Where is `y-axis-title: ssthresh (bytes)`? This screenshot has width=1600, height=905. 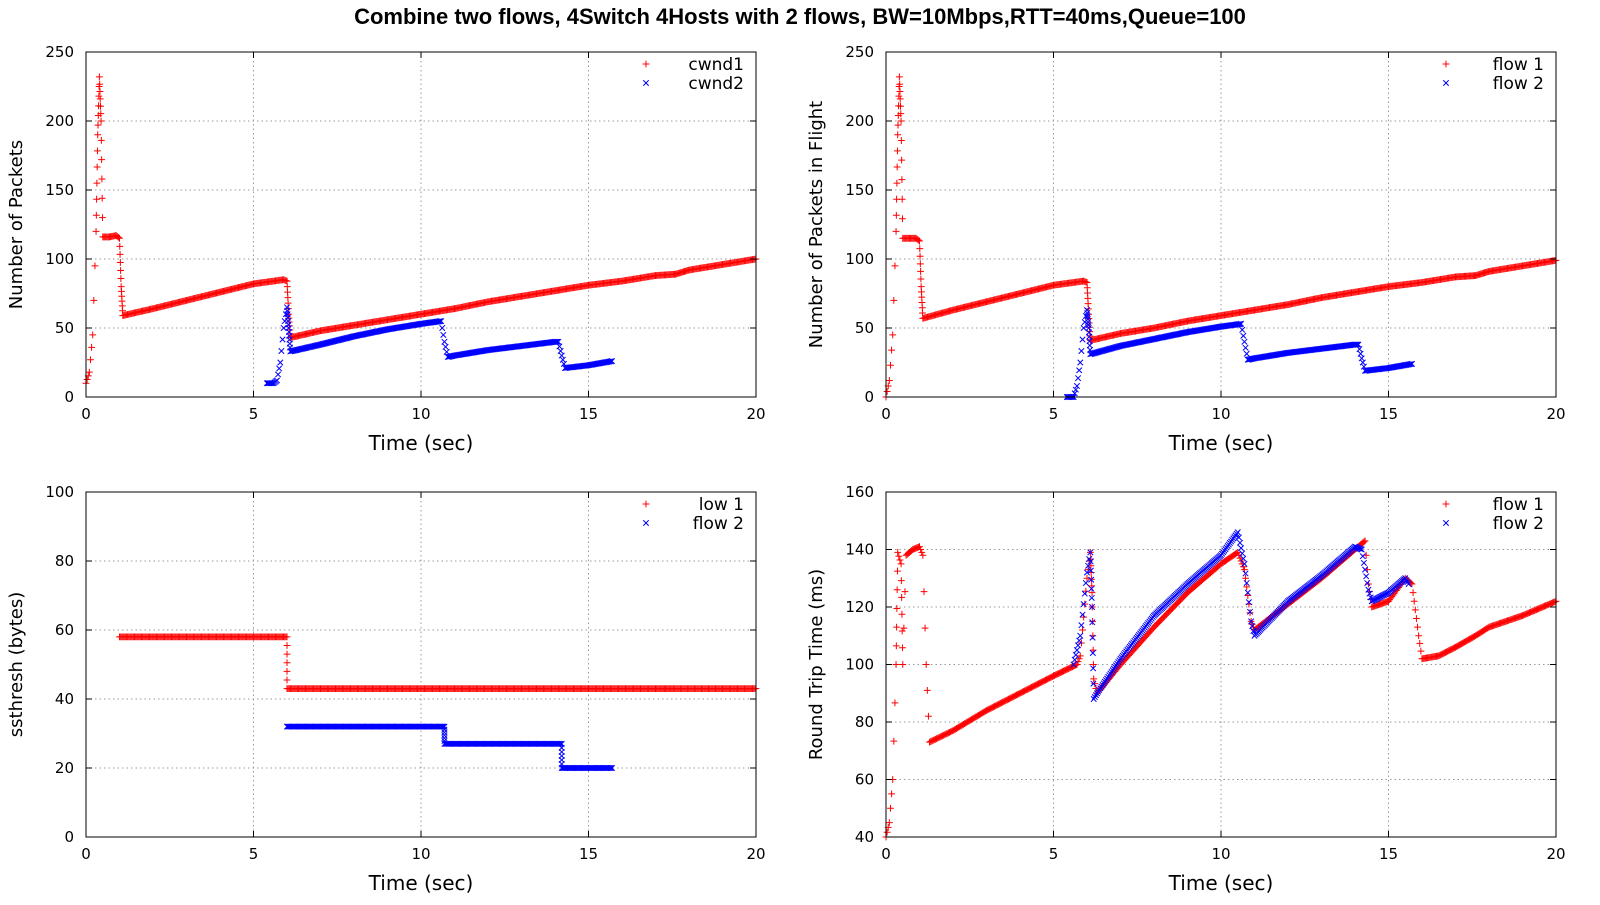
y-axis-title: ssthresh (bytes) is located at coordinates (16, 664).